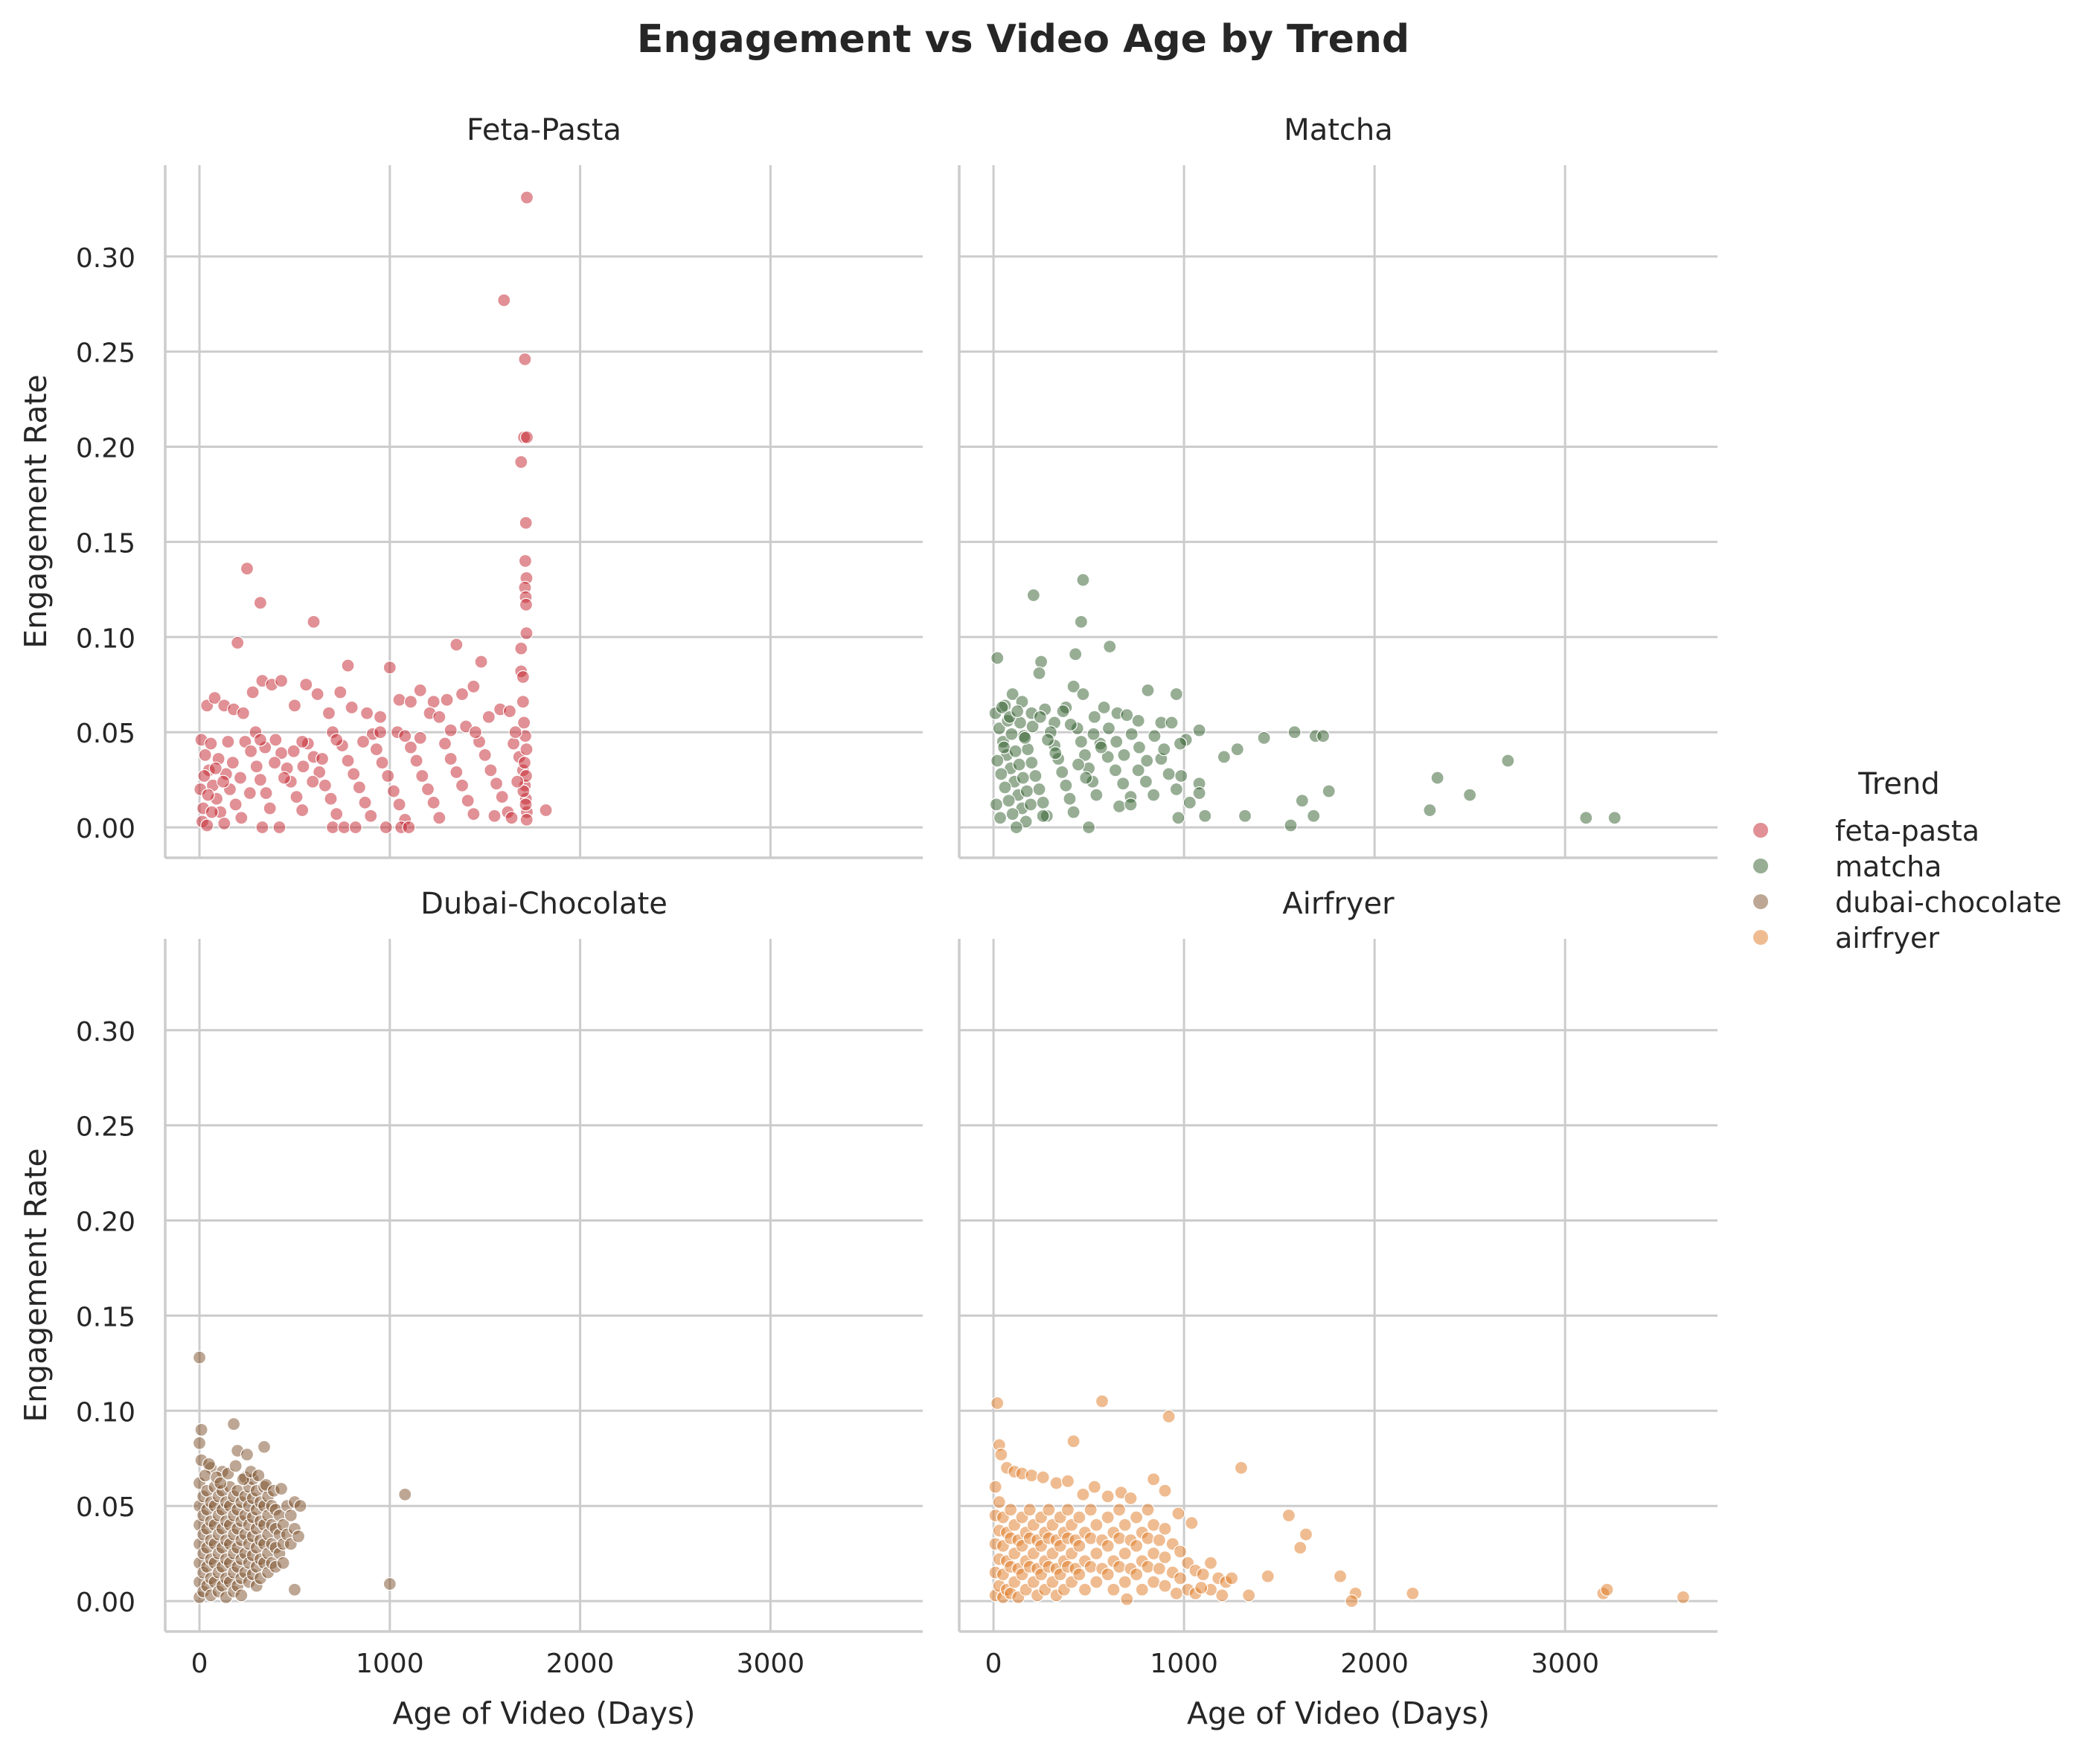 The width and height of the screenshot is (2100, 1755). What do you see at coordinates (105, 1317) in the screenshot?
I see `y-tick-label: 0.15` at bounding box center [105, 1317].